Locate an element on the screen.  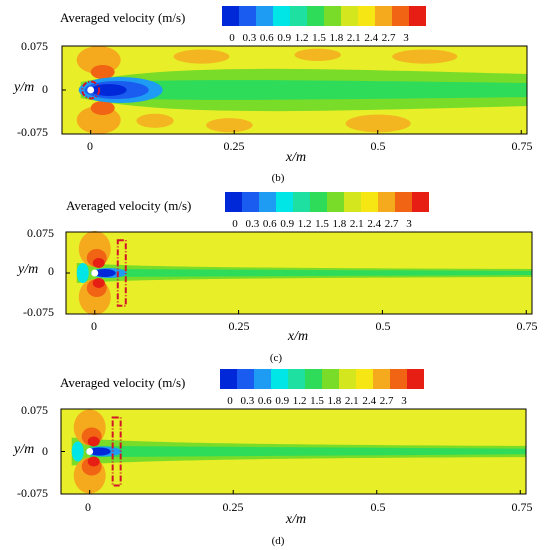
accel-peak-upper is located at coordinates (98, 263).